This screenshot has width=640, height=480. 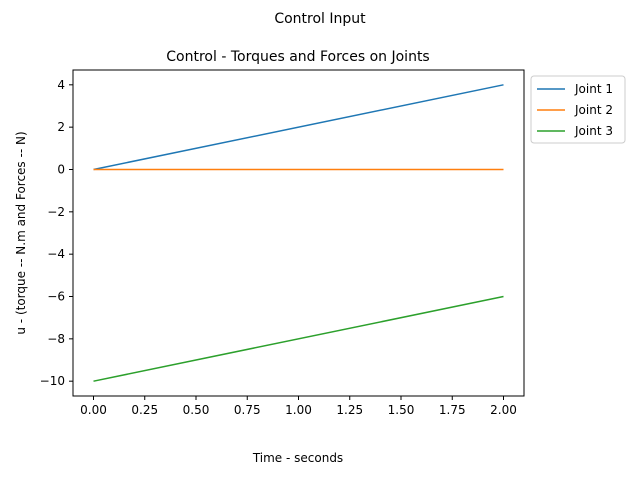 I want to click on y-tick-label: −2, so click(x=56, y=212).